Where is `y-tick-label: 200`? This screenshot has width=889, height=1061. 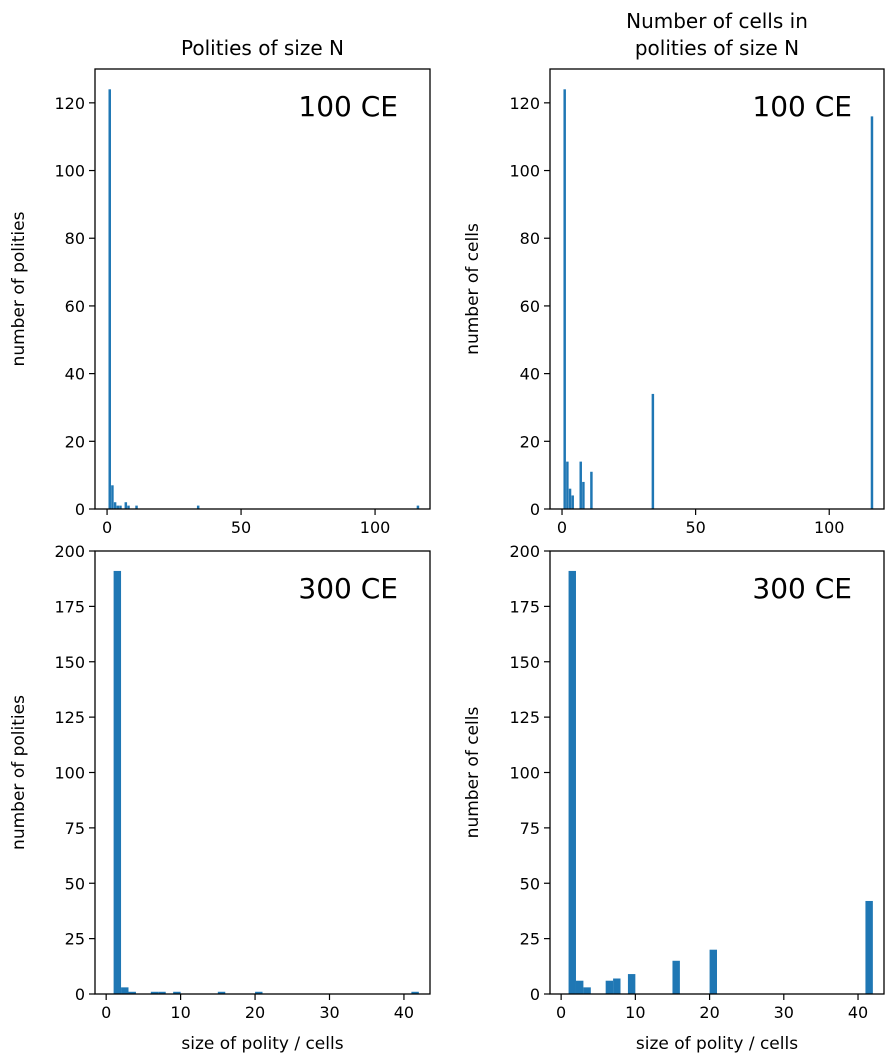
y-tick-label: 200 is located at coordinates (69, 551).